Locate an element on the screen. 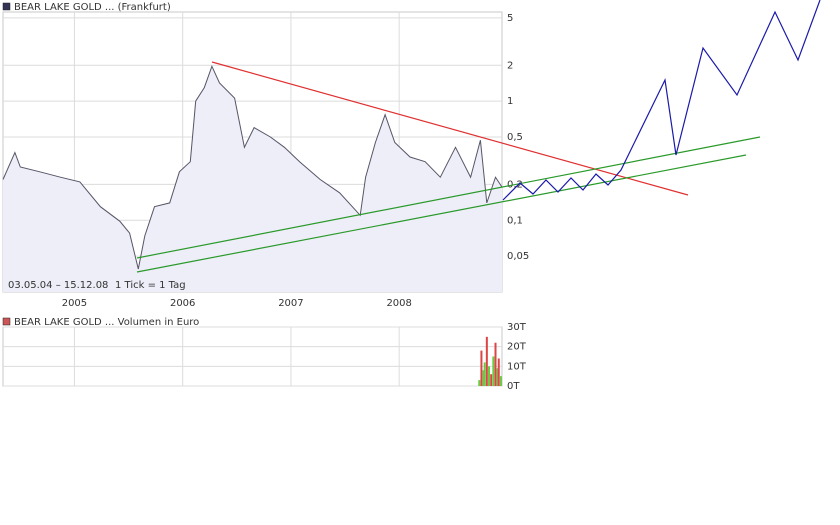  x-tick-label: 2006 is located at coordinates (182, 303).